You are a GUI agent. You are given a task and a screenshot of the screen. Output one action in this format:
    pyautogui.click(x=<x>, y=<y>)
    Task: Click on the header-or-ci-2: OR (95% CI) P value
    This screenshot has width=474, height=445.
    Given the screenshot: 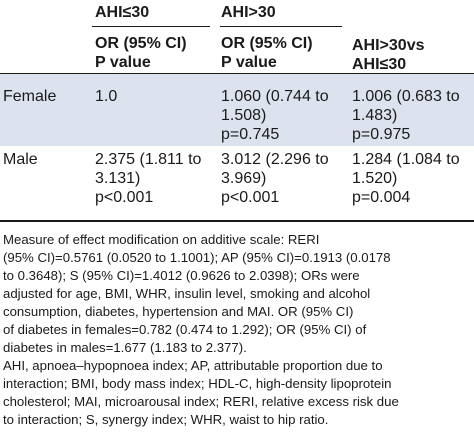 What is the action you would take?
    pyautogui.click(x=267, y=53)
    